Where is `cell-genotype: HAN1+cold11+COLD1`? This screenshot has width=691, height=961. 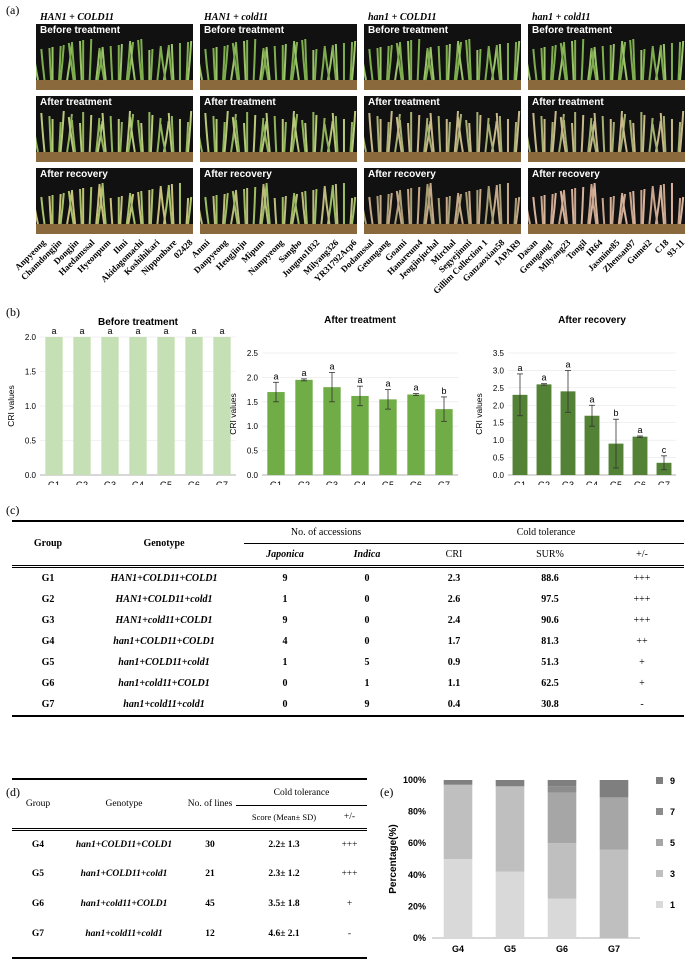 cell-genotype: HAN1+cold11+COLD1 is located at coordinates (164, 620).